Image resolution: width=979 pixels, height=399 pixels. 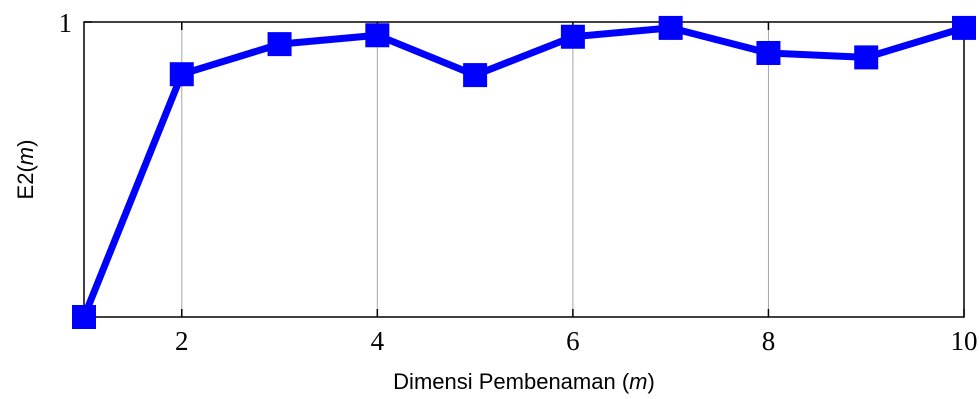 What do you see at coordinates (769, 341) in the screenshot?
I see `x-tick-label: 8` at bounding box center [769, 341].